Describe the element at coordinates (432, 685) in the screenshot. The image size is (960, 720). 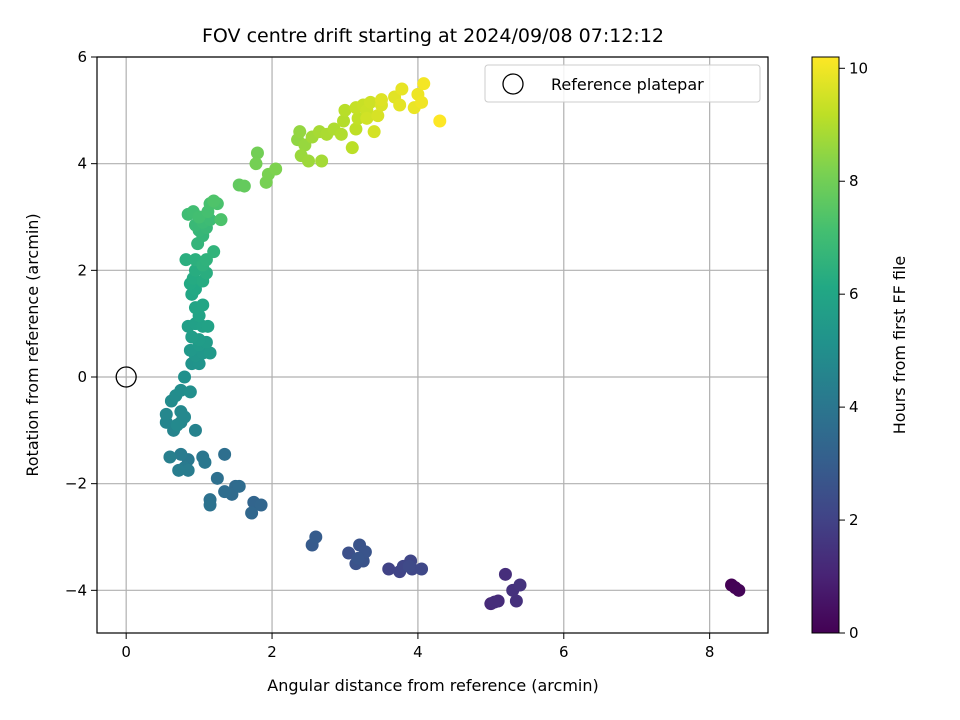
I see `x-axis-label: Angular distance from reference (arcmin)` at that location.